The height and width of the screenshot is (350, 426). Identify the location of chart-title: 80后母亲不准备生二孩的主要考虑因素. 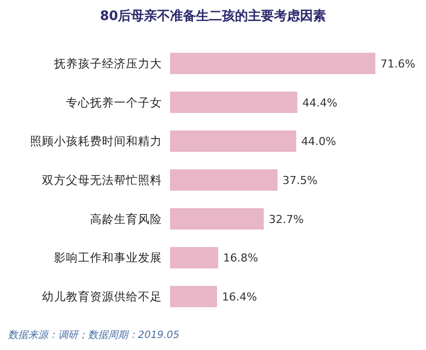
(213, 16).